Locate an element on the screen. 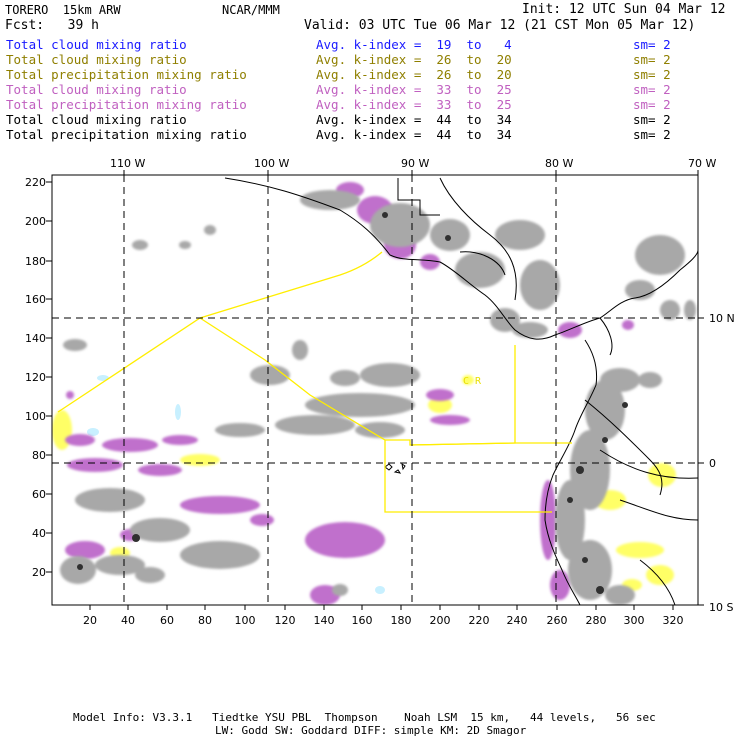  left-label: 40 is located at coordinates (39, 533).